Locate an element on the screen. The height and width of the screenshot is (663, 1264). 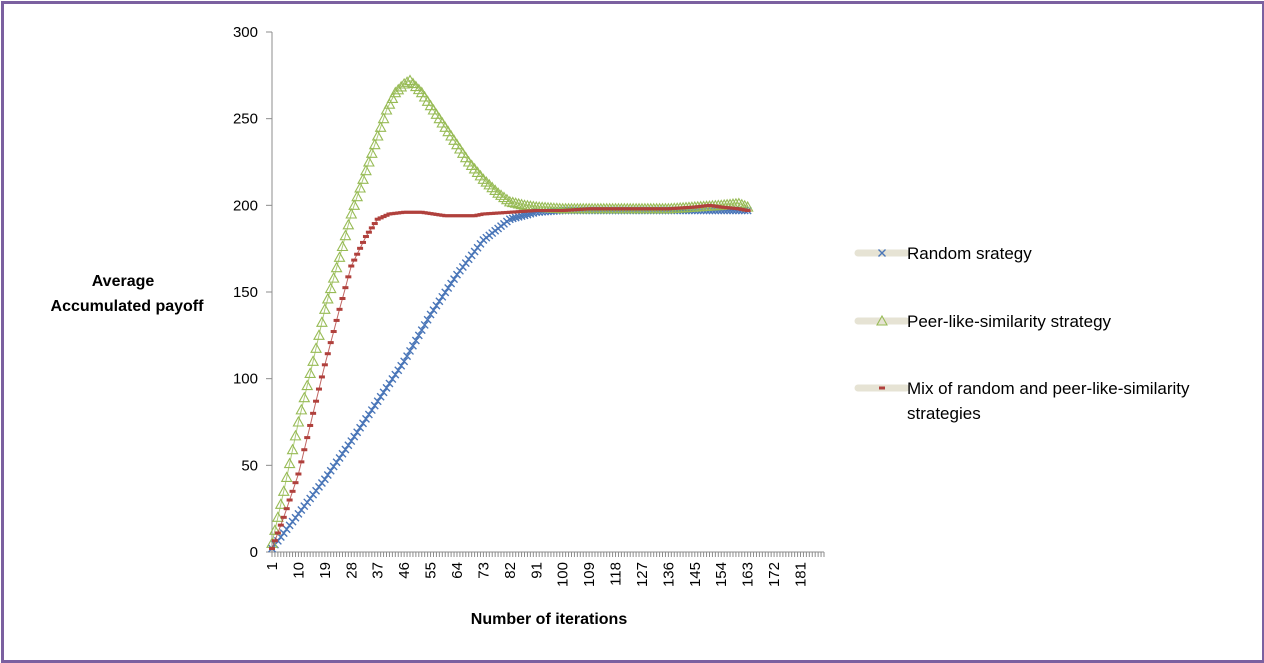
x-tick-label: 73 is located at coordinates (483, 570).